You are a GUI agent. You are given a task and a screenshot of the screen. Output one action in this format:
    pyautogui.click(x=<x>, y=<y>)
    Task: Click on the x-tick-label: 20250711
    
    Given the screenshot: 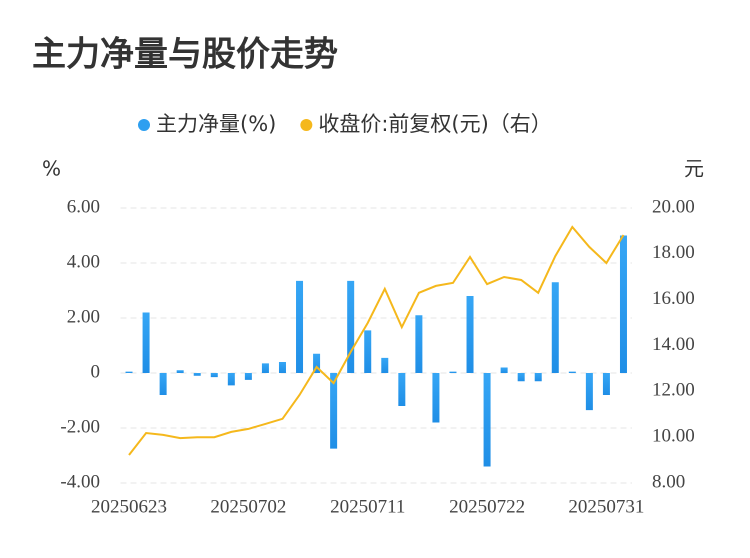 What is the action you would take?
    pyautogui.click(x=367, y=506)
    